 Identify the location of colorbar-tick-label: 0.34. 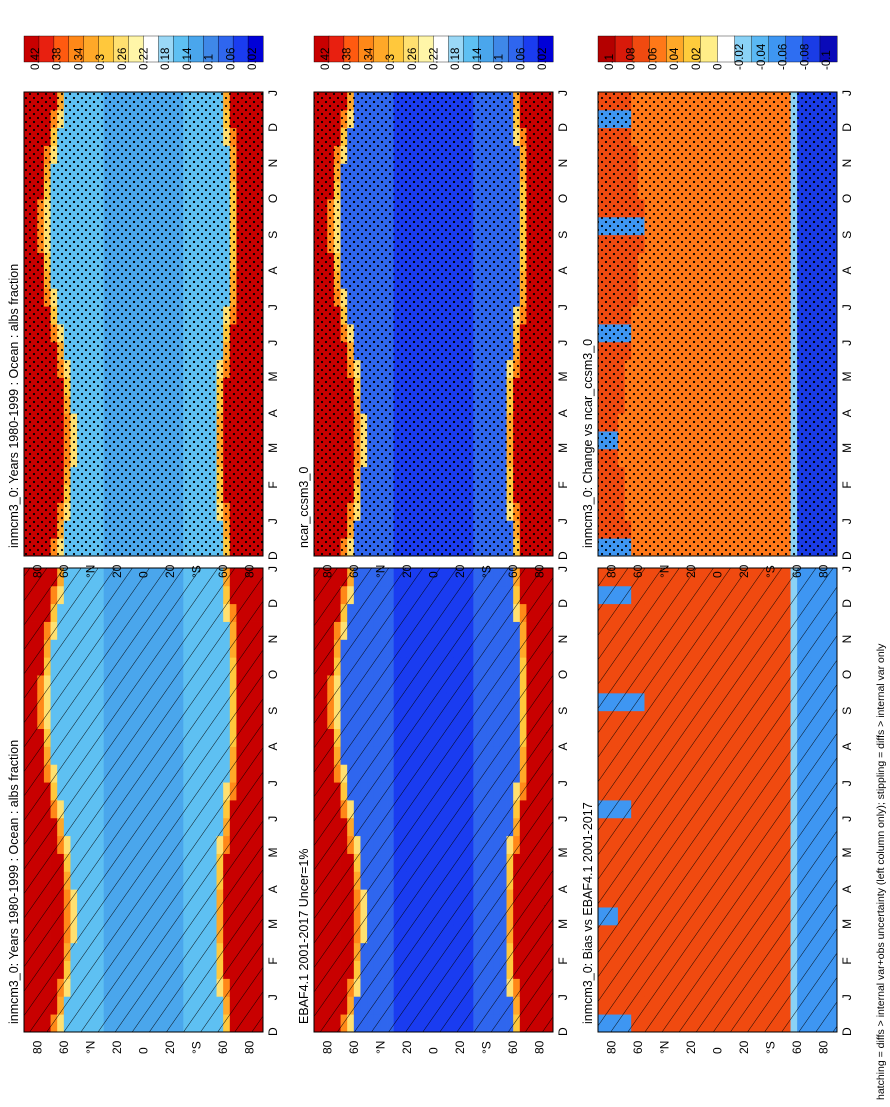
(79, 58).